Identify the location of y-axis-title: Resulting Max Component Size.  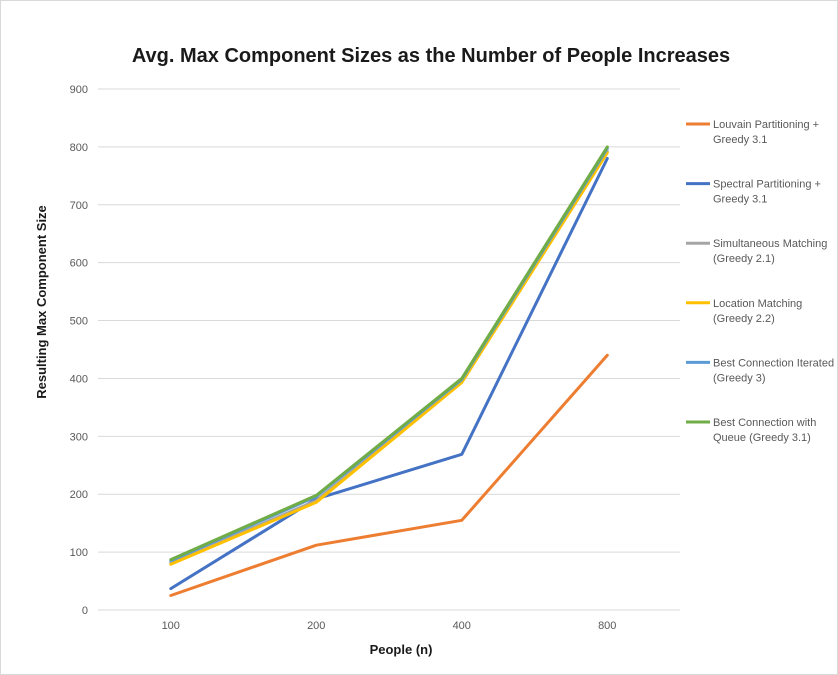
(41, 302).